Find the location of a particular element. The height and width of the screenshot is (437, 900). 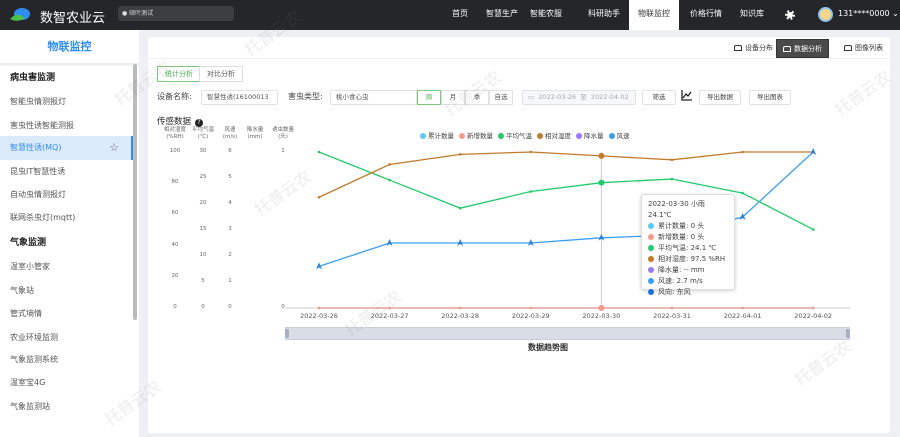

sidebar-item: 气象监测系统 is located at coordinates (34, 359).